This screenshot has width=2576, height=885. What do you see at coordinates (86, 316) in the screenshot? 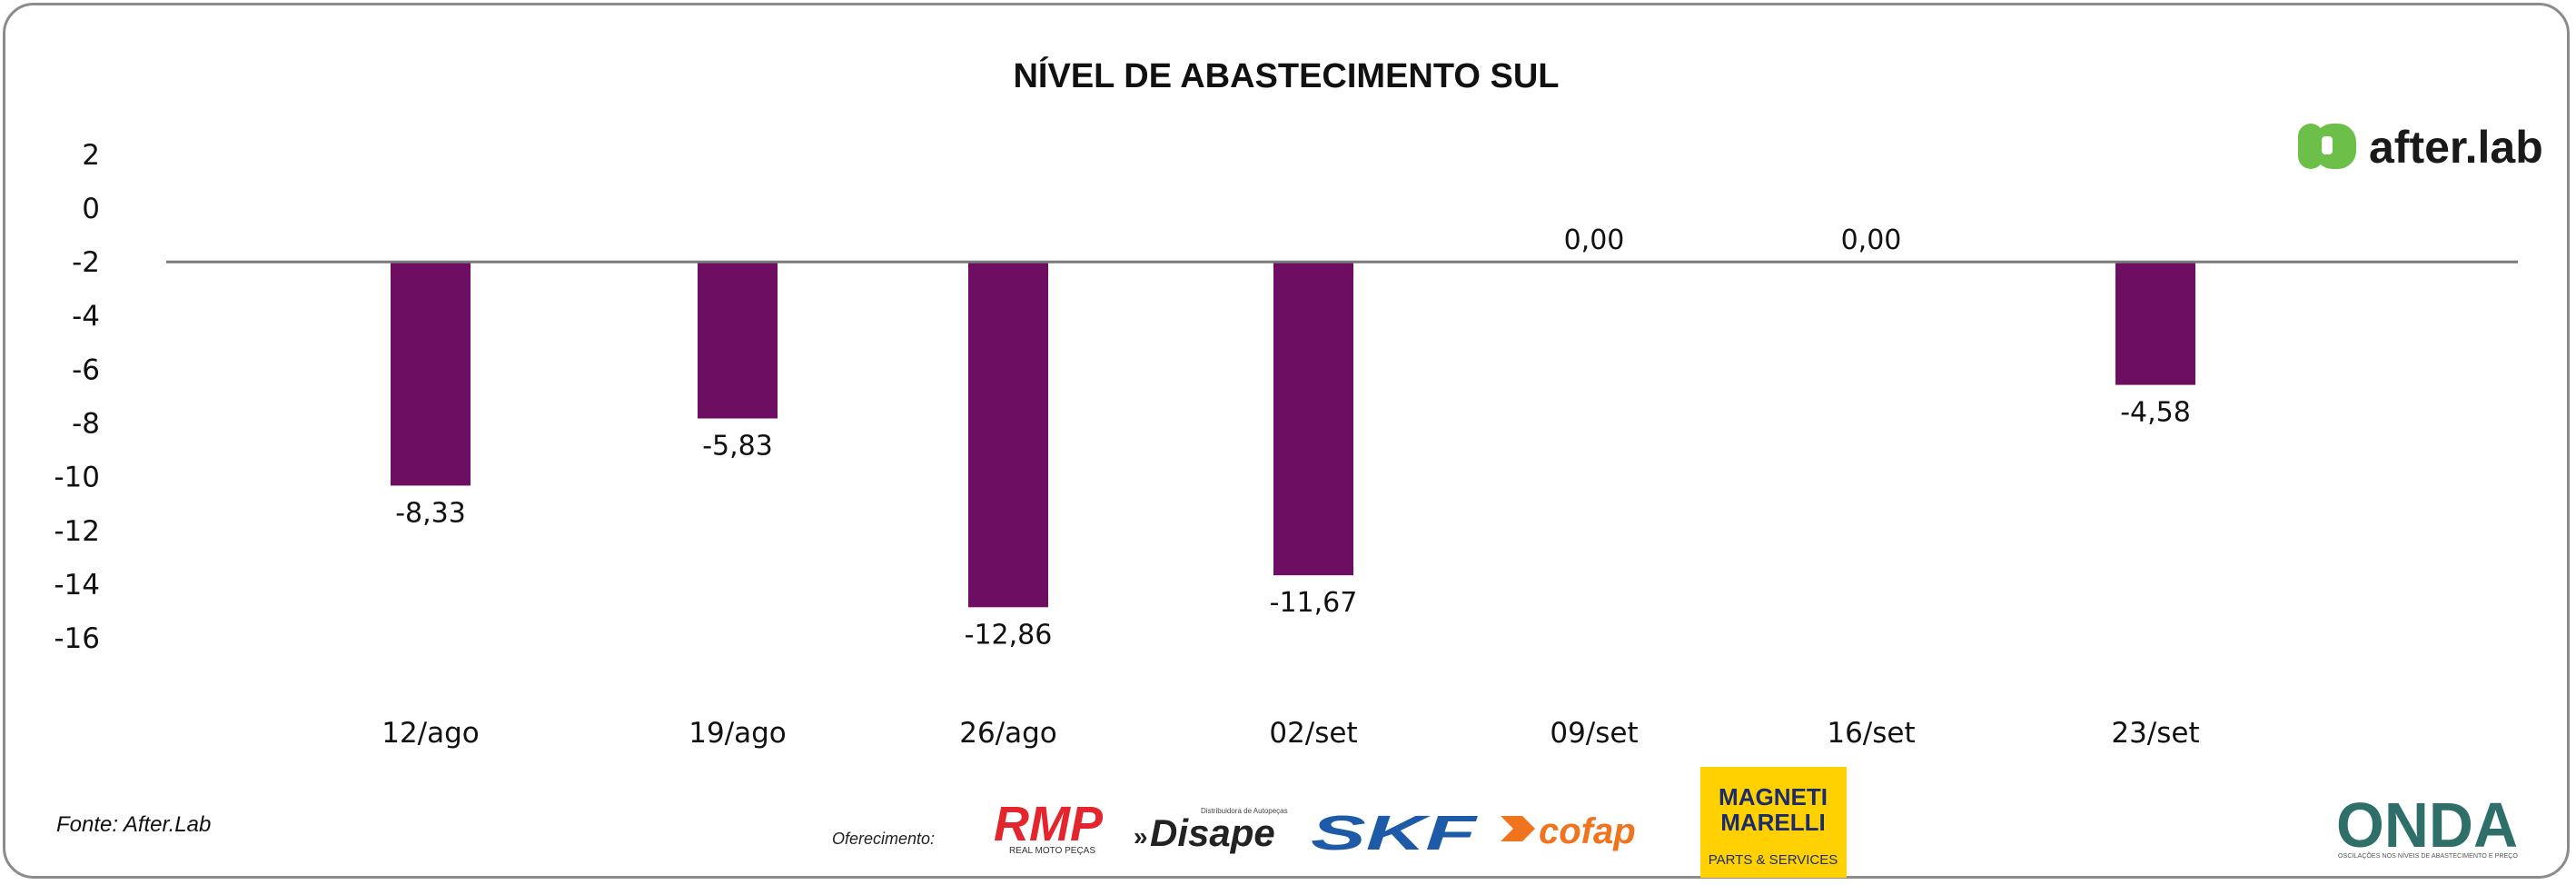
I see `y-tick-label: -4` at bounding box center [86, 316].